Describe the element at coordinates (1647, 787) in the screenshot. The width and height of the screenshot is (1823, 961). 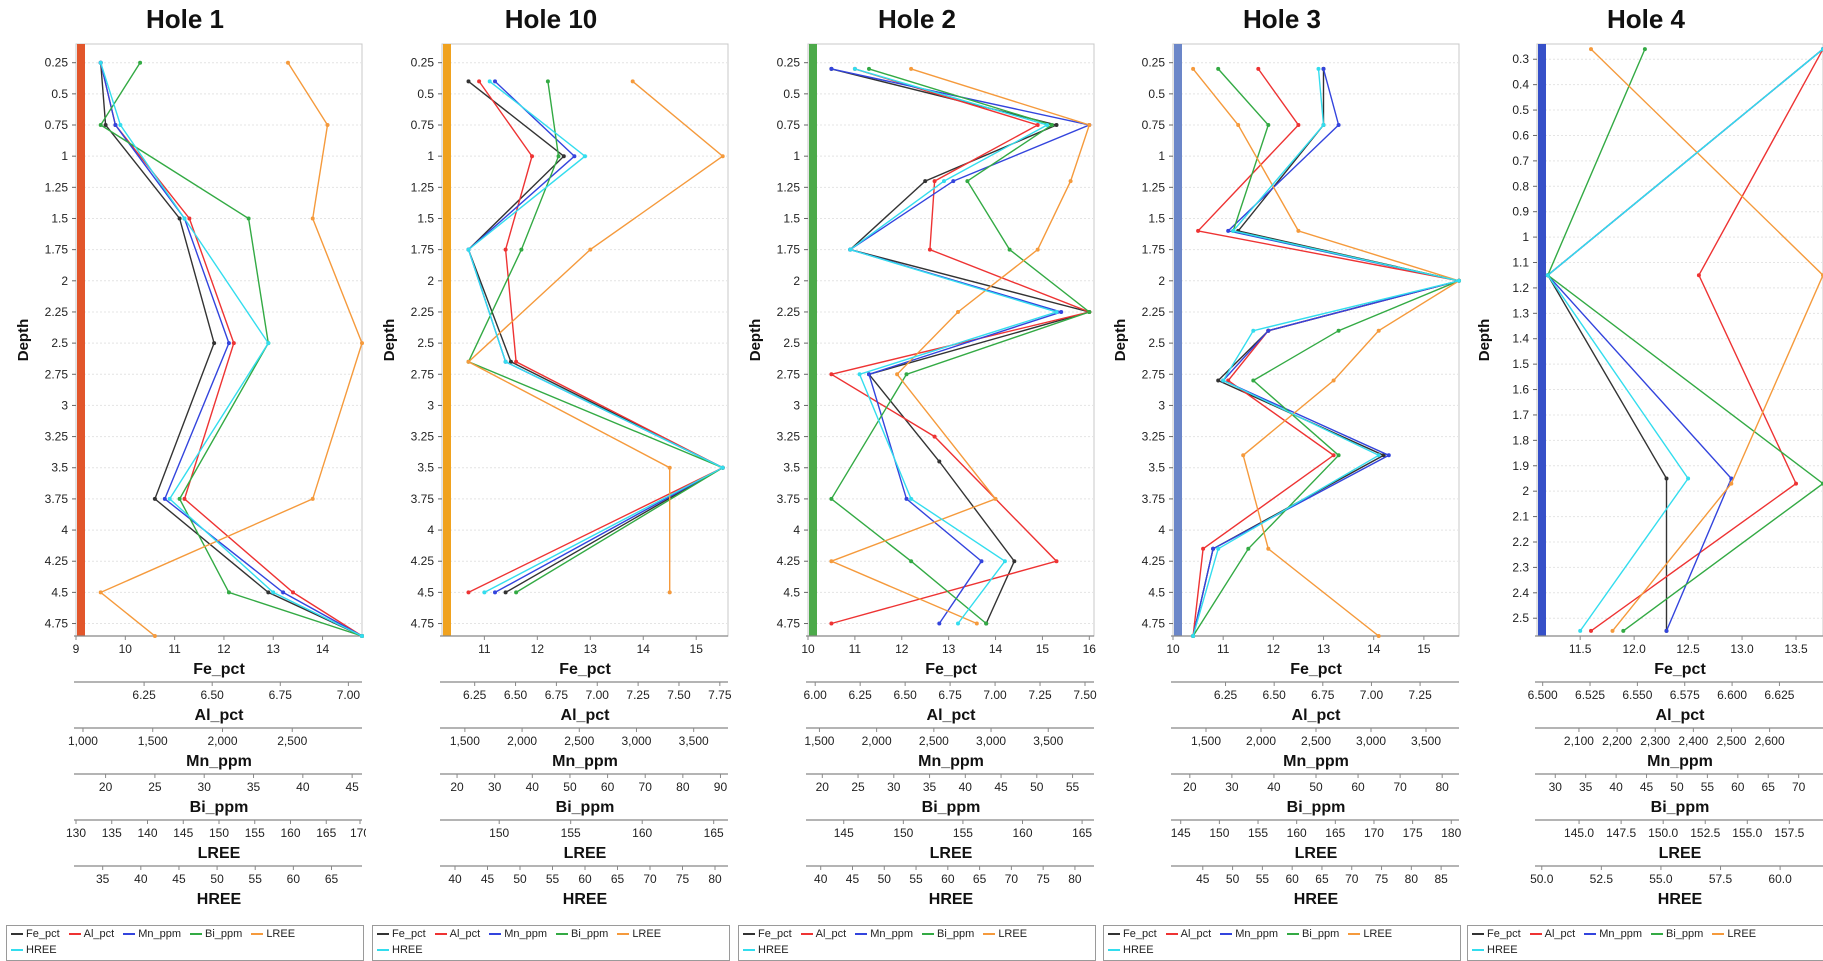
I see `x-axis-tick-label: 45` at that location.